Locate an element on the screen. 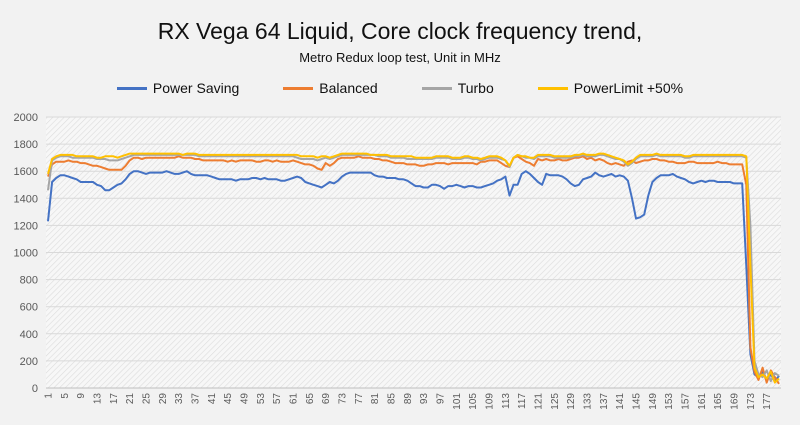 The image size is (800, 430). x-tick-label: 69 is located at coordinates (326, 399).